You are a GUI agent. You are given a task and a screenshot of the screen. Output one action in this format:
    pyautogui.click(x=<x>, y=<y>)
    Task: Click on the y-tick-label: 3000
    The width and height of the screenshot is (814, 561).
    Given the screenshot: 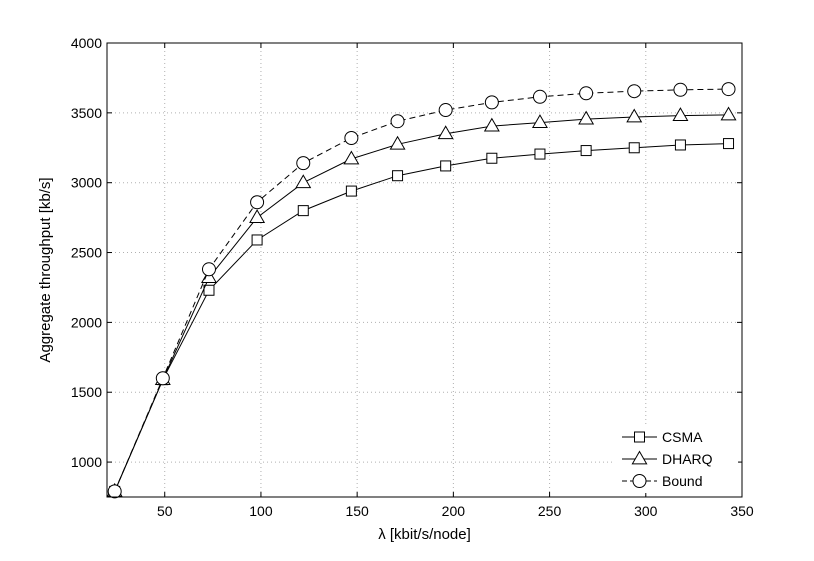 What is the action you would take?
    pyautogui.click(x=86, y=183)
    